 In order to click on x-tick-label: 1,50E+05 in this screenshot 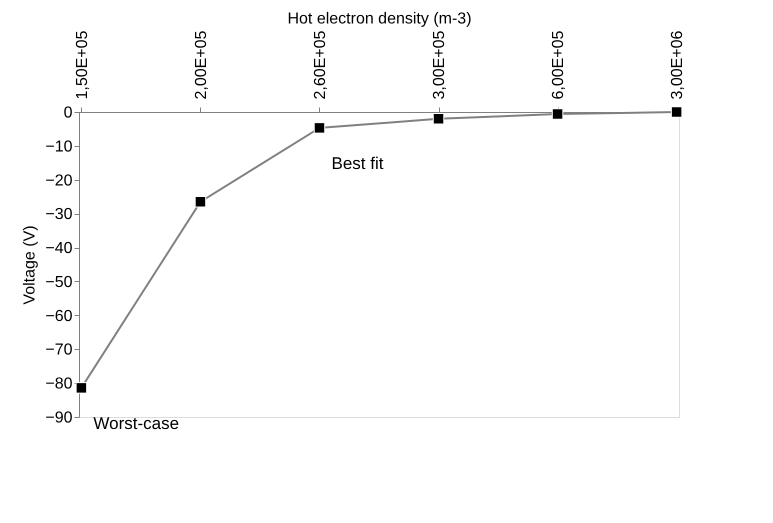, I will do `click(82, 65)`.